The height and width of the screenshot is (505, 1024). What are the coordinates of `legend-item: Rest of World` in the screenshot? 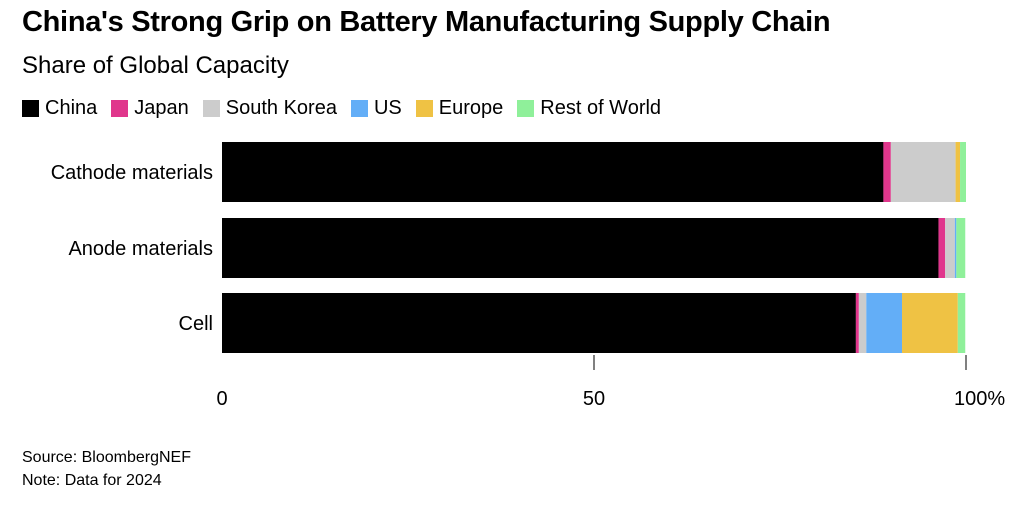 It's located at (589, 108).